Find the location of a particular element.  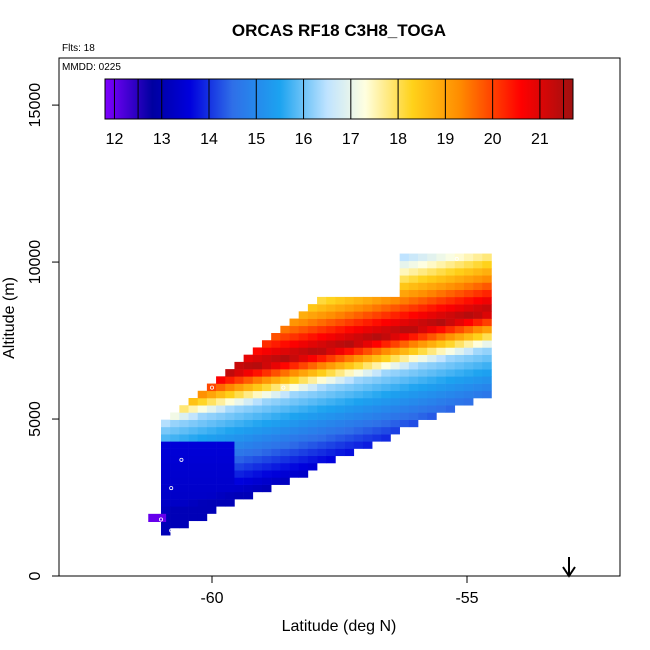

mmdd-label: MMDD: 0225 is located at coordinates (91, 67).